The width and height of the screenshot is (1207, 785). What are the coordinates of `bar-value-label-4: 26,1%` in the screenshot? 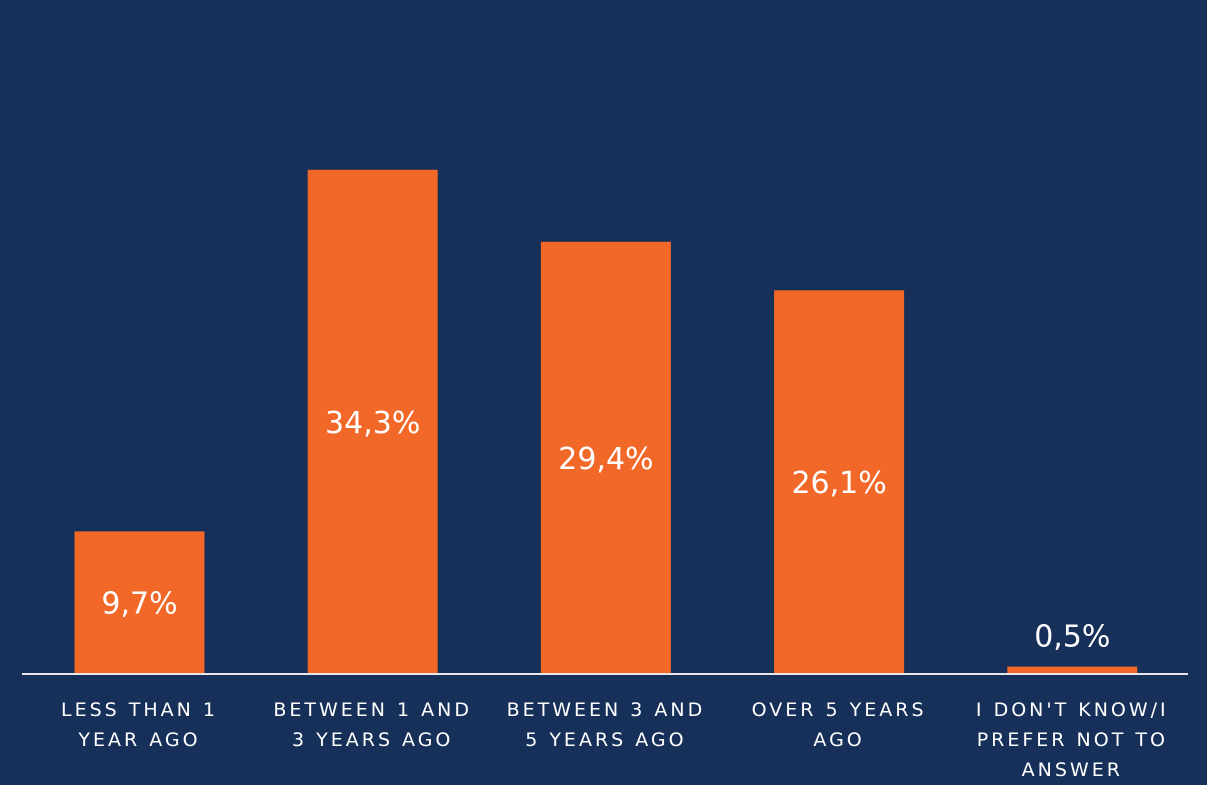 It's located at (838, 483).